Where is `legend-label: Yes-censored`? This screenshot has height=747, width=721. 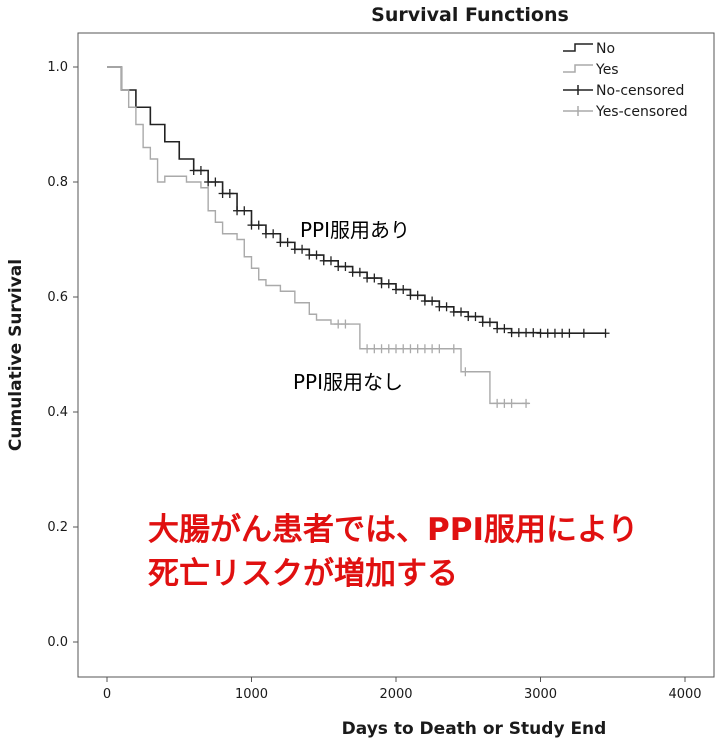 legend-label: Yes-censored is located at coordinates (641, 112).